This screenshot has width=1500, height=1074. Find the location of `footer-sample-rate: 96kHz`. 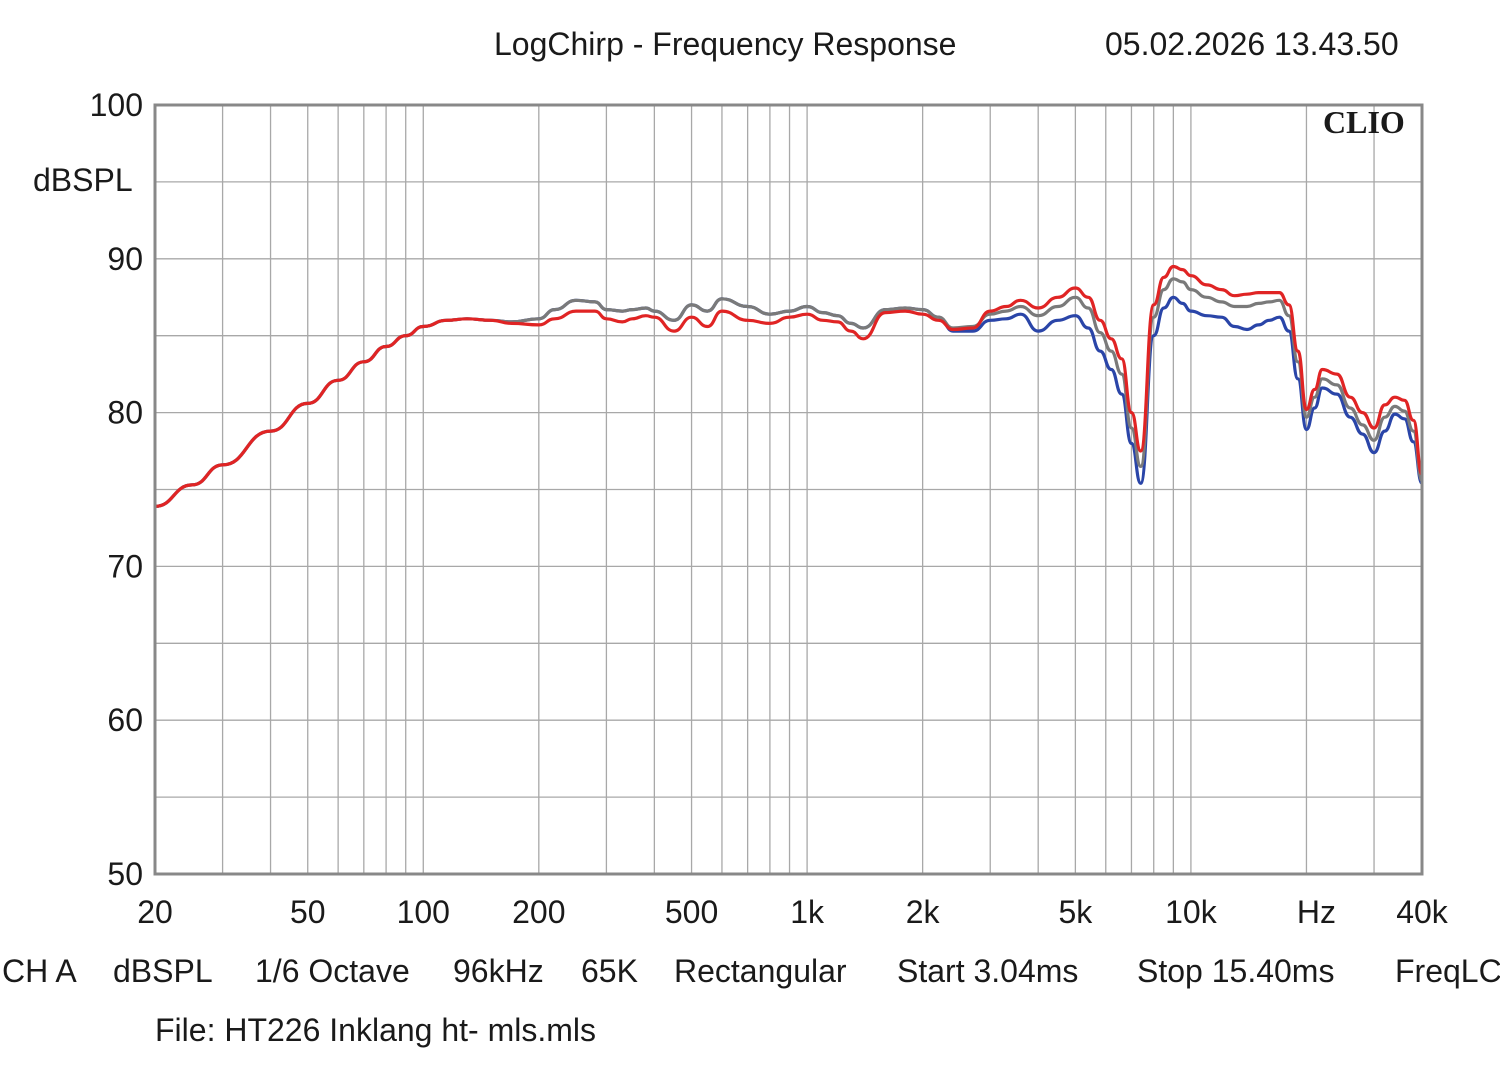

footer-sample-rate: 96kHz is located at coordinates (498, 971).